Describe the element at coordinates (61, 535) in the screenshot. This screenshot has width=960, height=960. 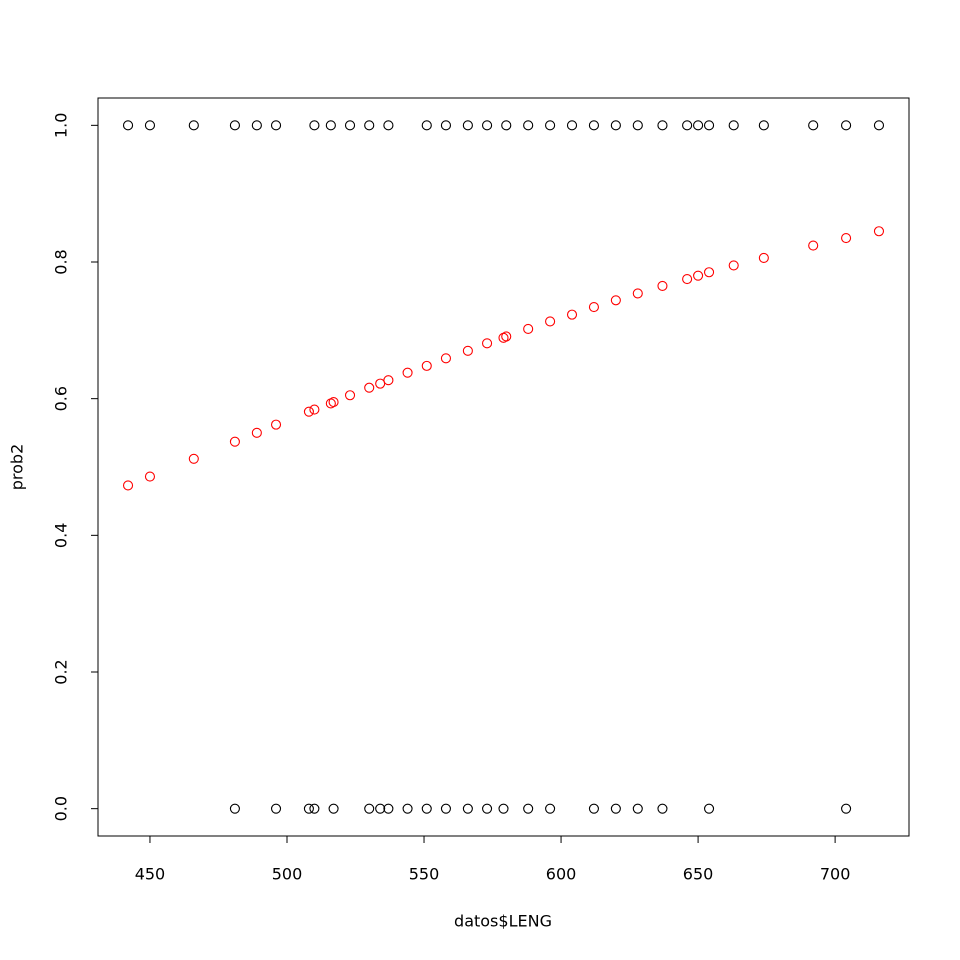
I see `y-tick-label: 0.4` at that location.